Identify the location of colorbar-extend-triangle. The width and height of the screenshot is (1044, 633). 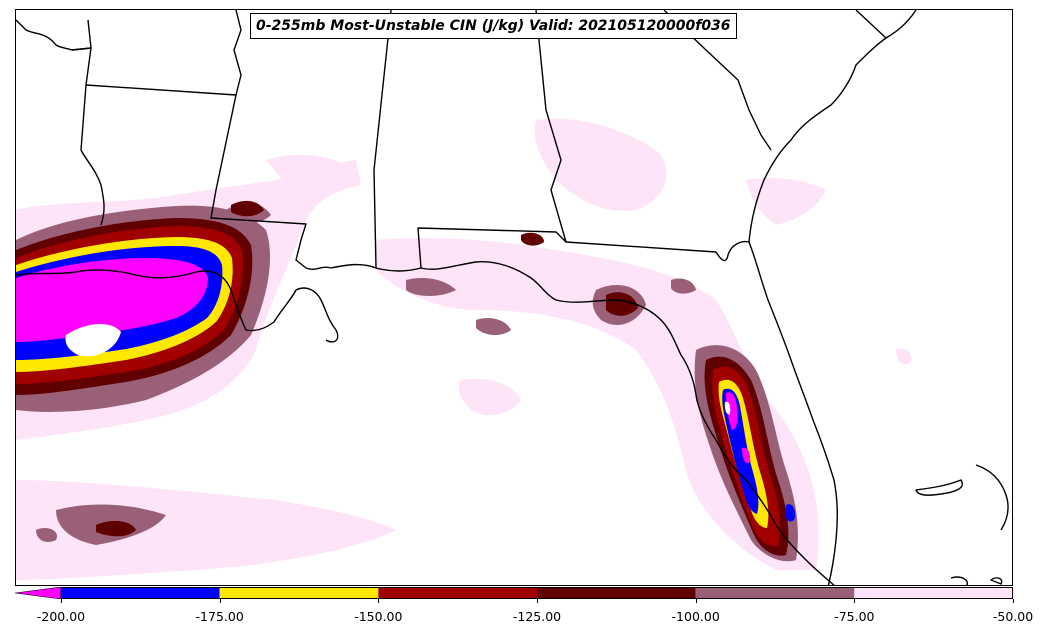
(38, 593).